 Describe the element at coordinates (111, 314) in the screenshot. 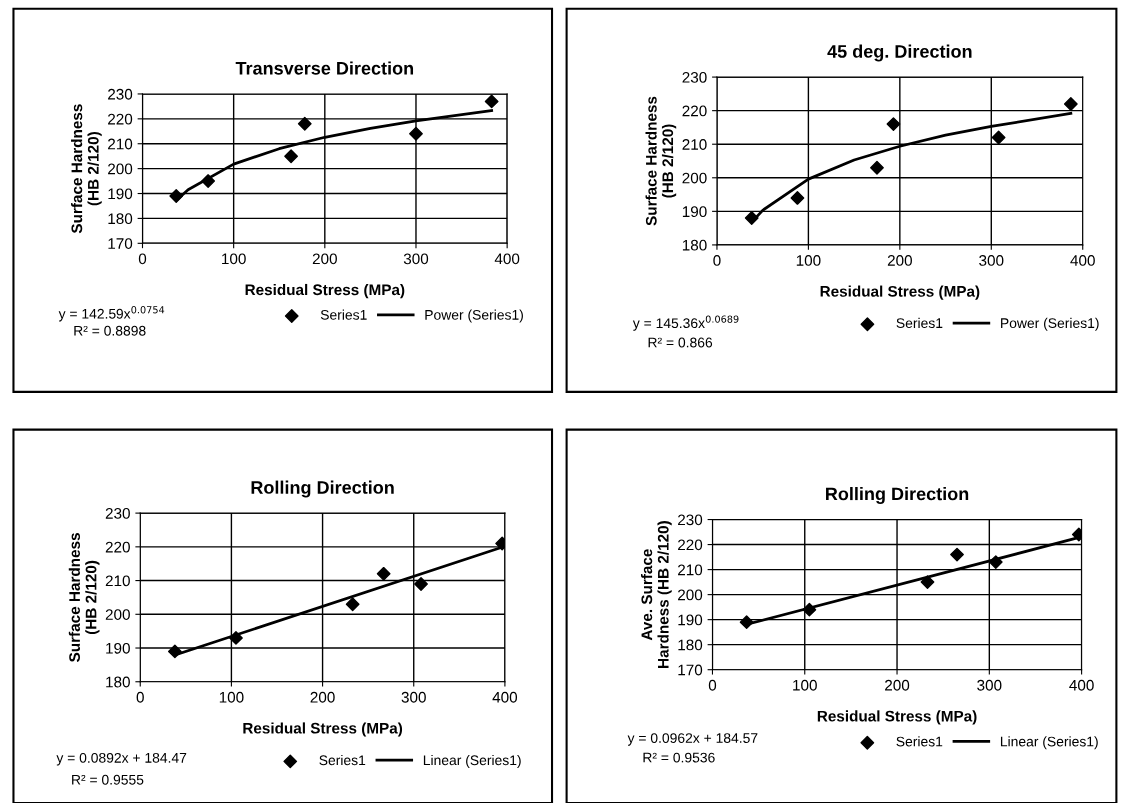

I see `text: y = 142.59x$^{0.0754}$` at that location.